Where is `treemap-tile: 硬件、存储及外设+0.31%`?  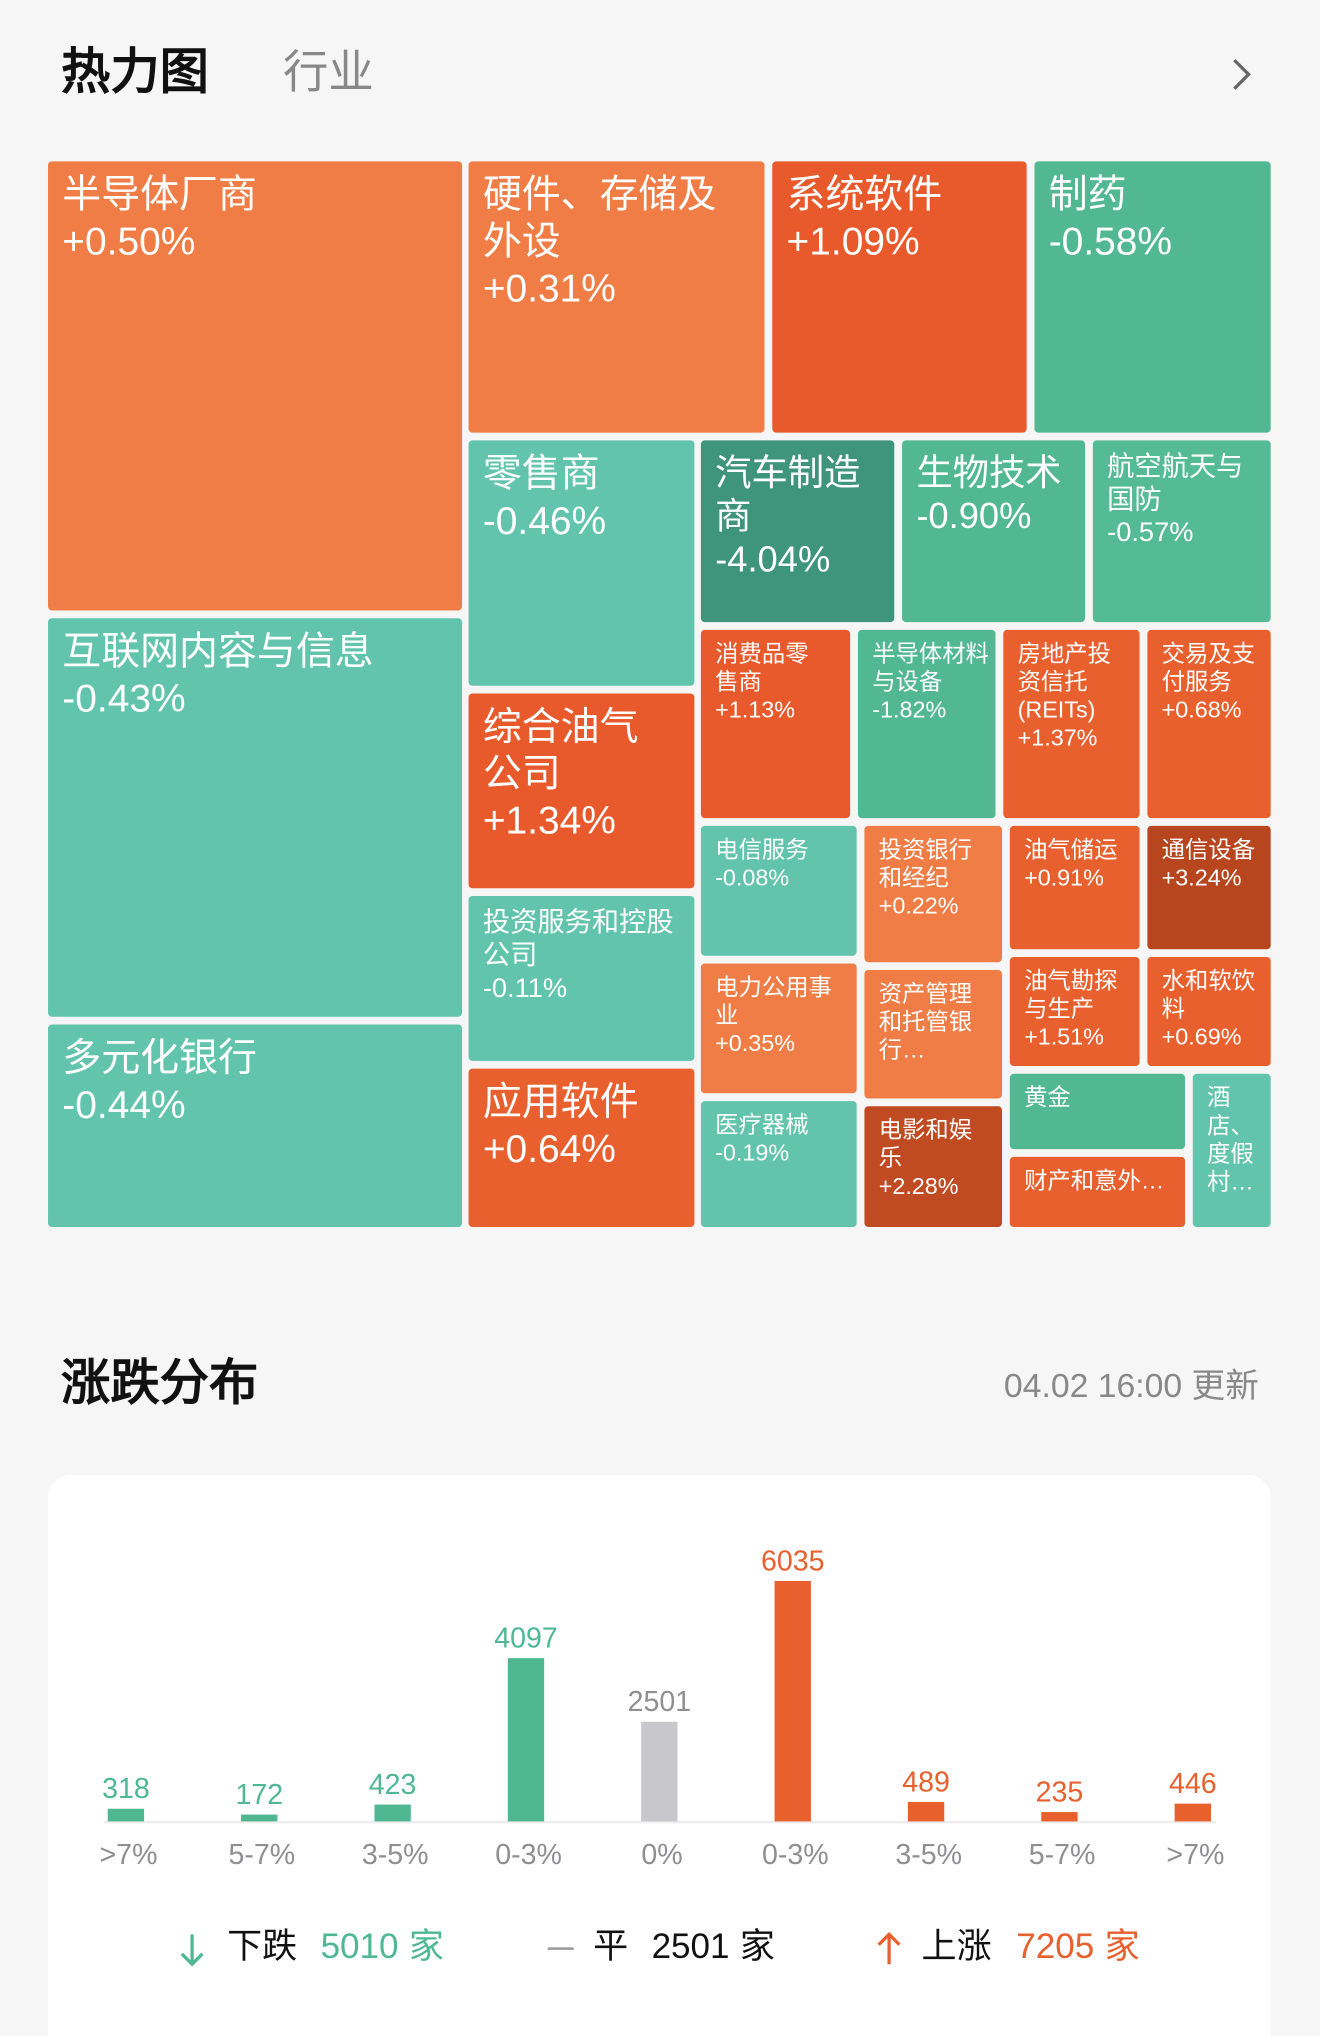 treemap-tile: 硬件、存储及外设+0.31% is located at coordinates (616, 297).